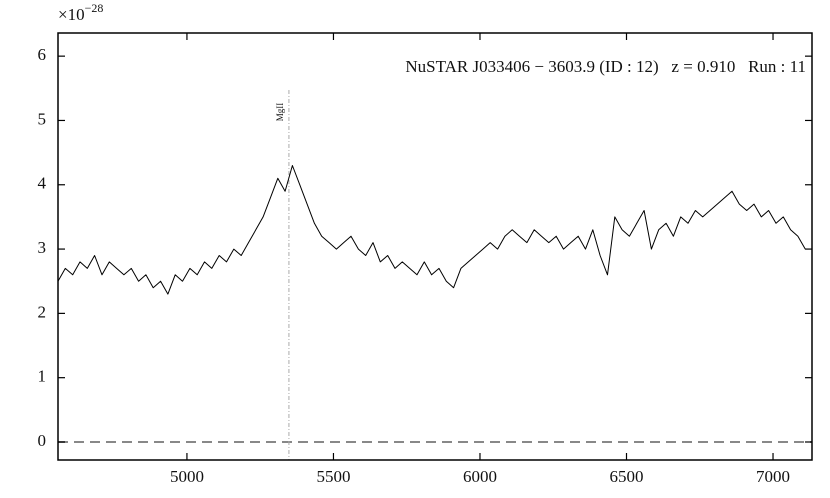 This screenshot has height=498, width=830. What do you see at coordinates (42, 54) in the screenshot?
I see `y-tick-label: 6` at bounding box center [42, 54].